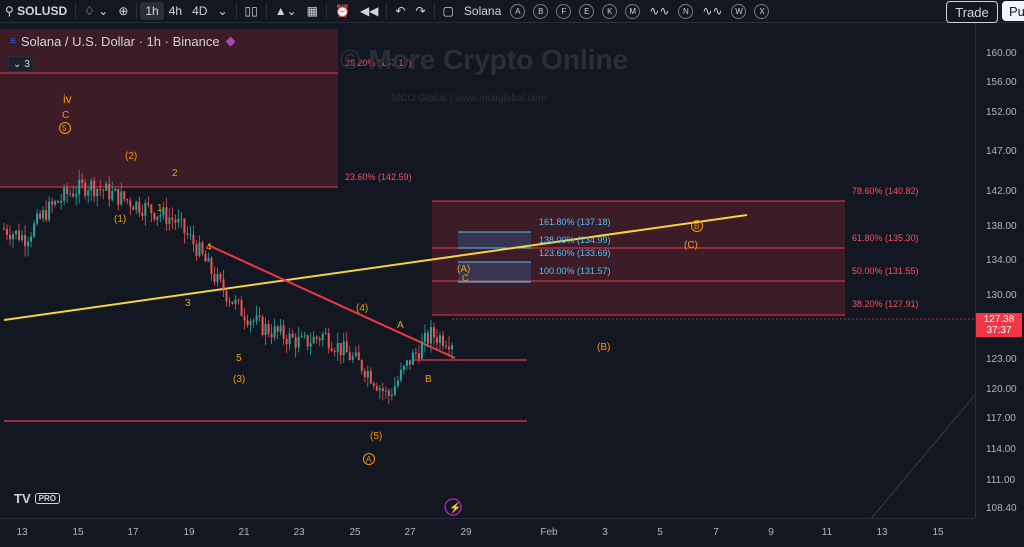  Describe the element at coordinates (762, 11) in the screenshot. I see `template-x-button: X` at that location.